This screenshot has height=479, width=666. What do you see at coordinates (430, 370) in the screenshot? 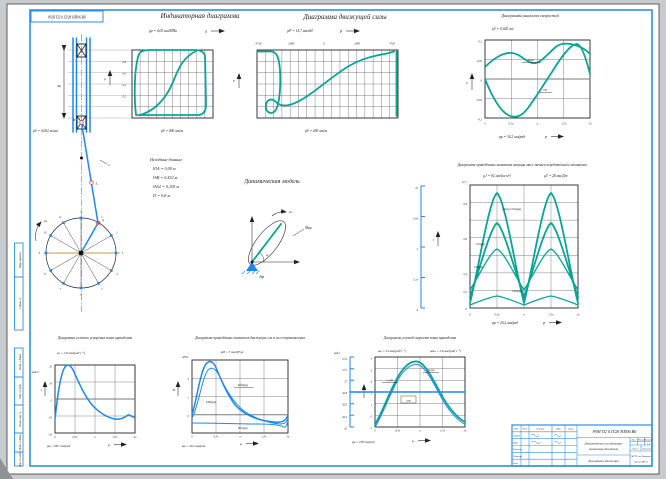
I see `delta-omega-label: Δω(φ)` at bounding box center [430, 370].